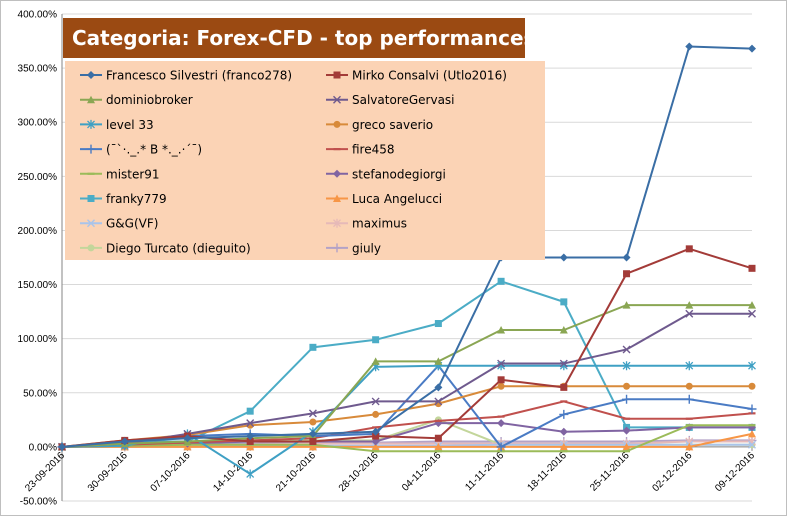 The width and height of the screenshot is (788, 517). I want to click on legend-label: dominiobroker, so click(149, 100).